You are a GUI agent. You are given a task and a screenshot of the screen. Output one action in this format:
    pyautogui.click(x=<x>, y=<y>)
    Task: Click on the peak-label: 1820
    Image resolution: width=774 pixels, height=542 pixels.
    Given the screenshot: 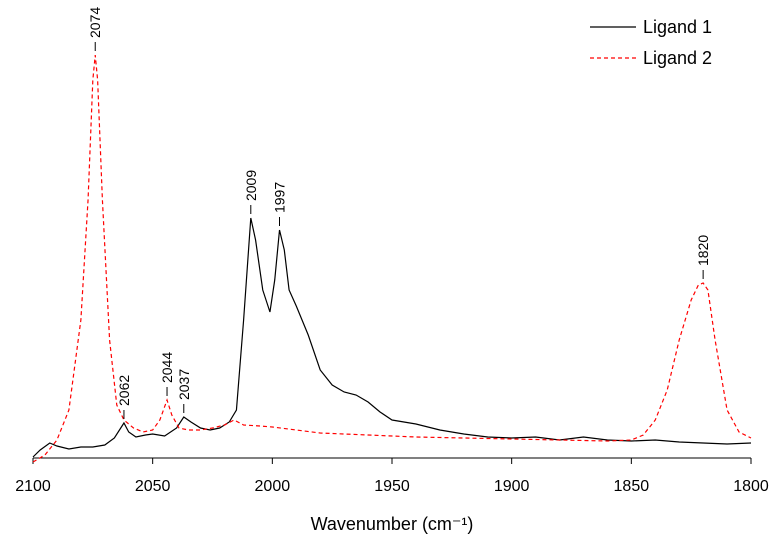 What is the action you would take?
    pyautogui.click(x=703, y=250)
    